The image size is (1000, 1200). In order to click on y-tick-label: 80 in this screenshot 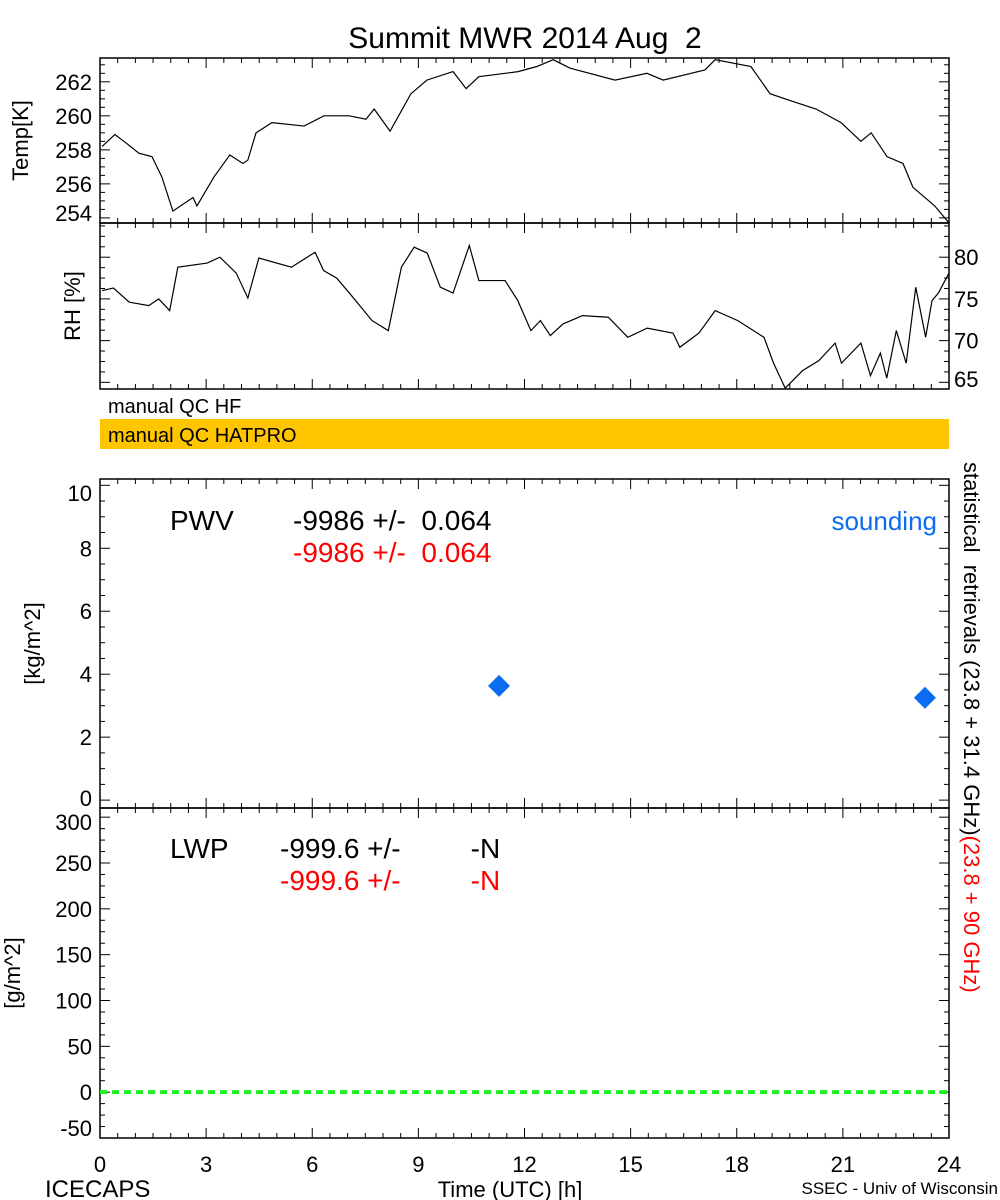, I will do `click(966, 257)`.